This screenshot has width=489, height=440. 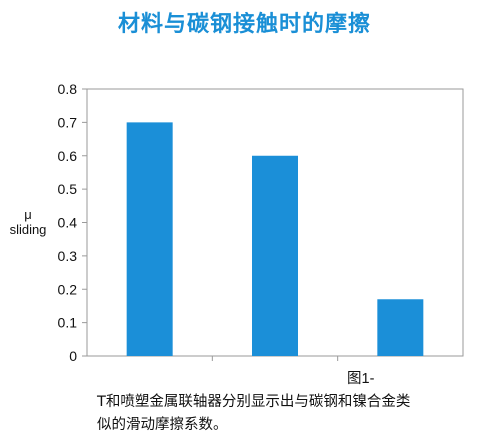 What do you see at coordinates (73, 356) in the screenshot?
I see `y-tick-label: 0` at bounding box center [73, 356].